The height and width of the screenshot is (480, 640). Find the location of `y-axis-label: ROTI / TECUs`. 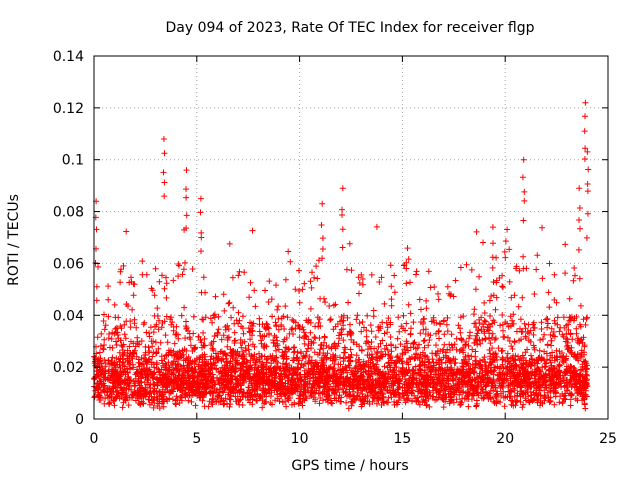

y-axis-label: ROTI / TECUs is located at coordinates (14, 240).